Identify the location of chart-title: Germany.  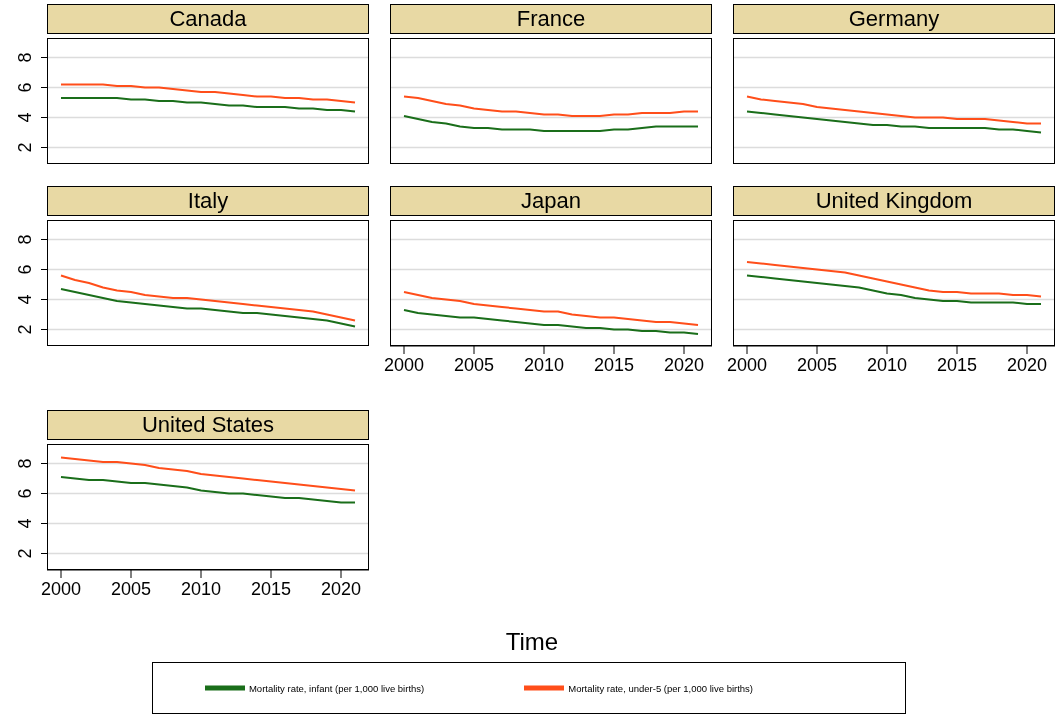
(894, 19).